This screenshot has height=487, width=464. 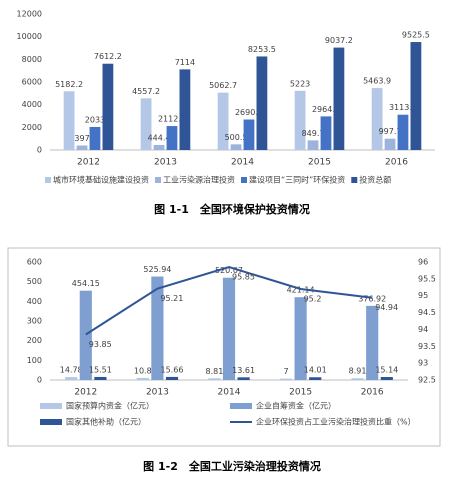 I want to click on y-tick-label: 0, so click(x=39, y=150).